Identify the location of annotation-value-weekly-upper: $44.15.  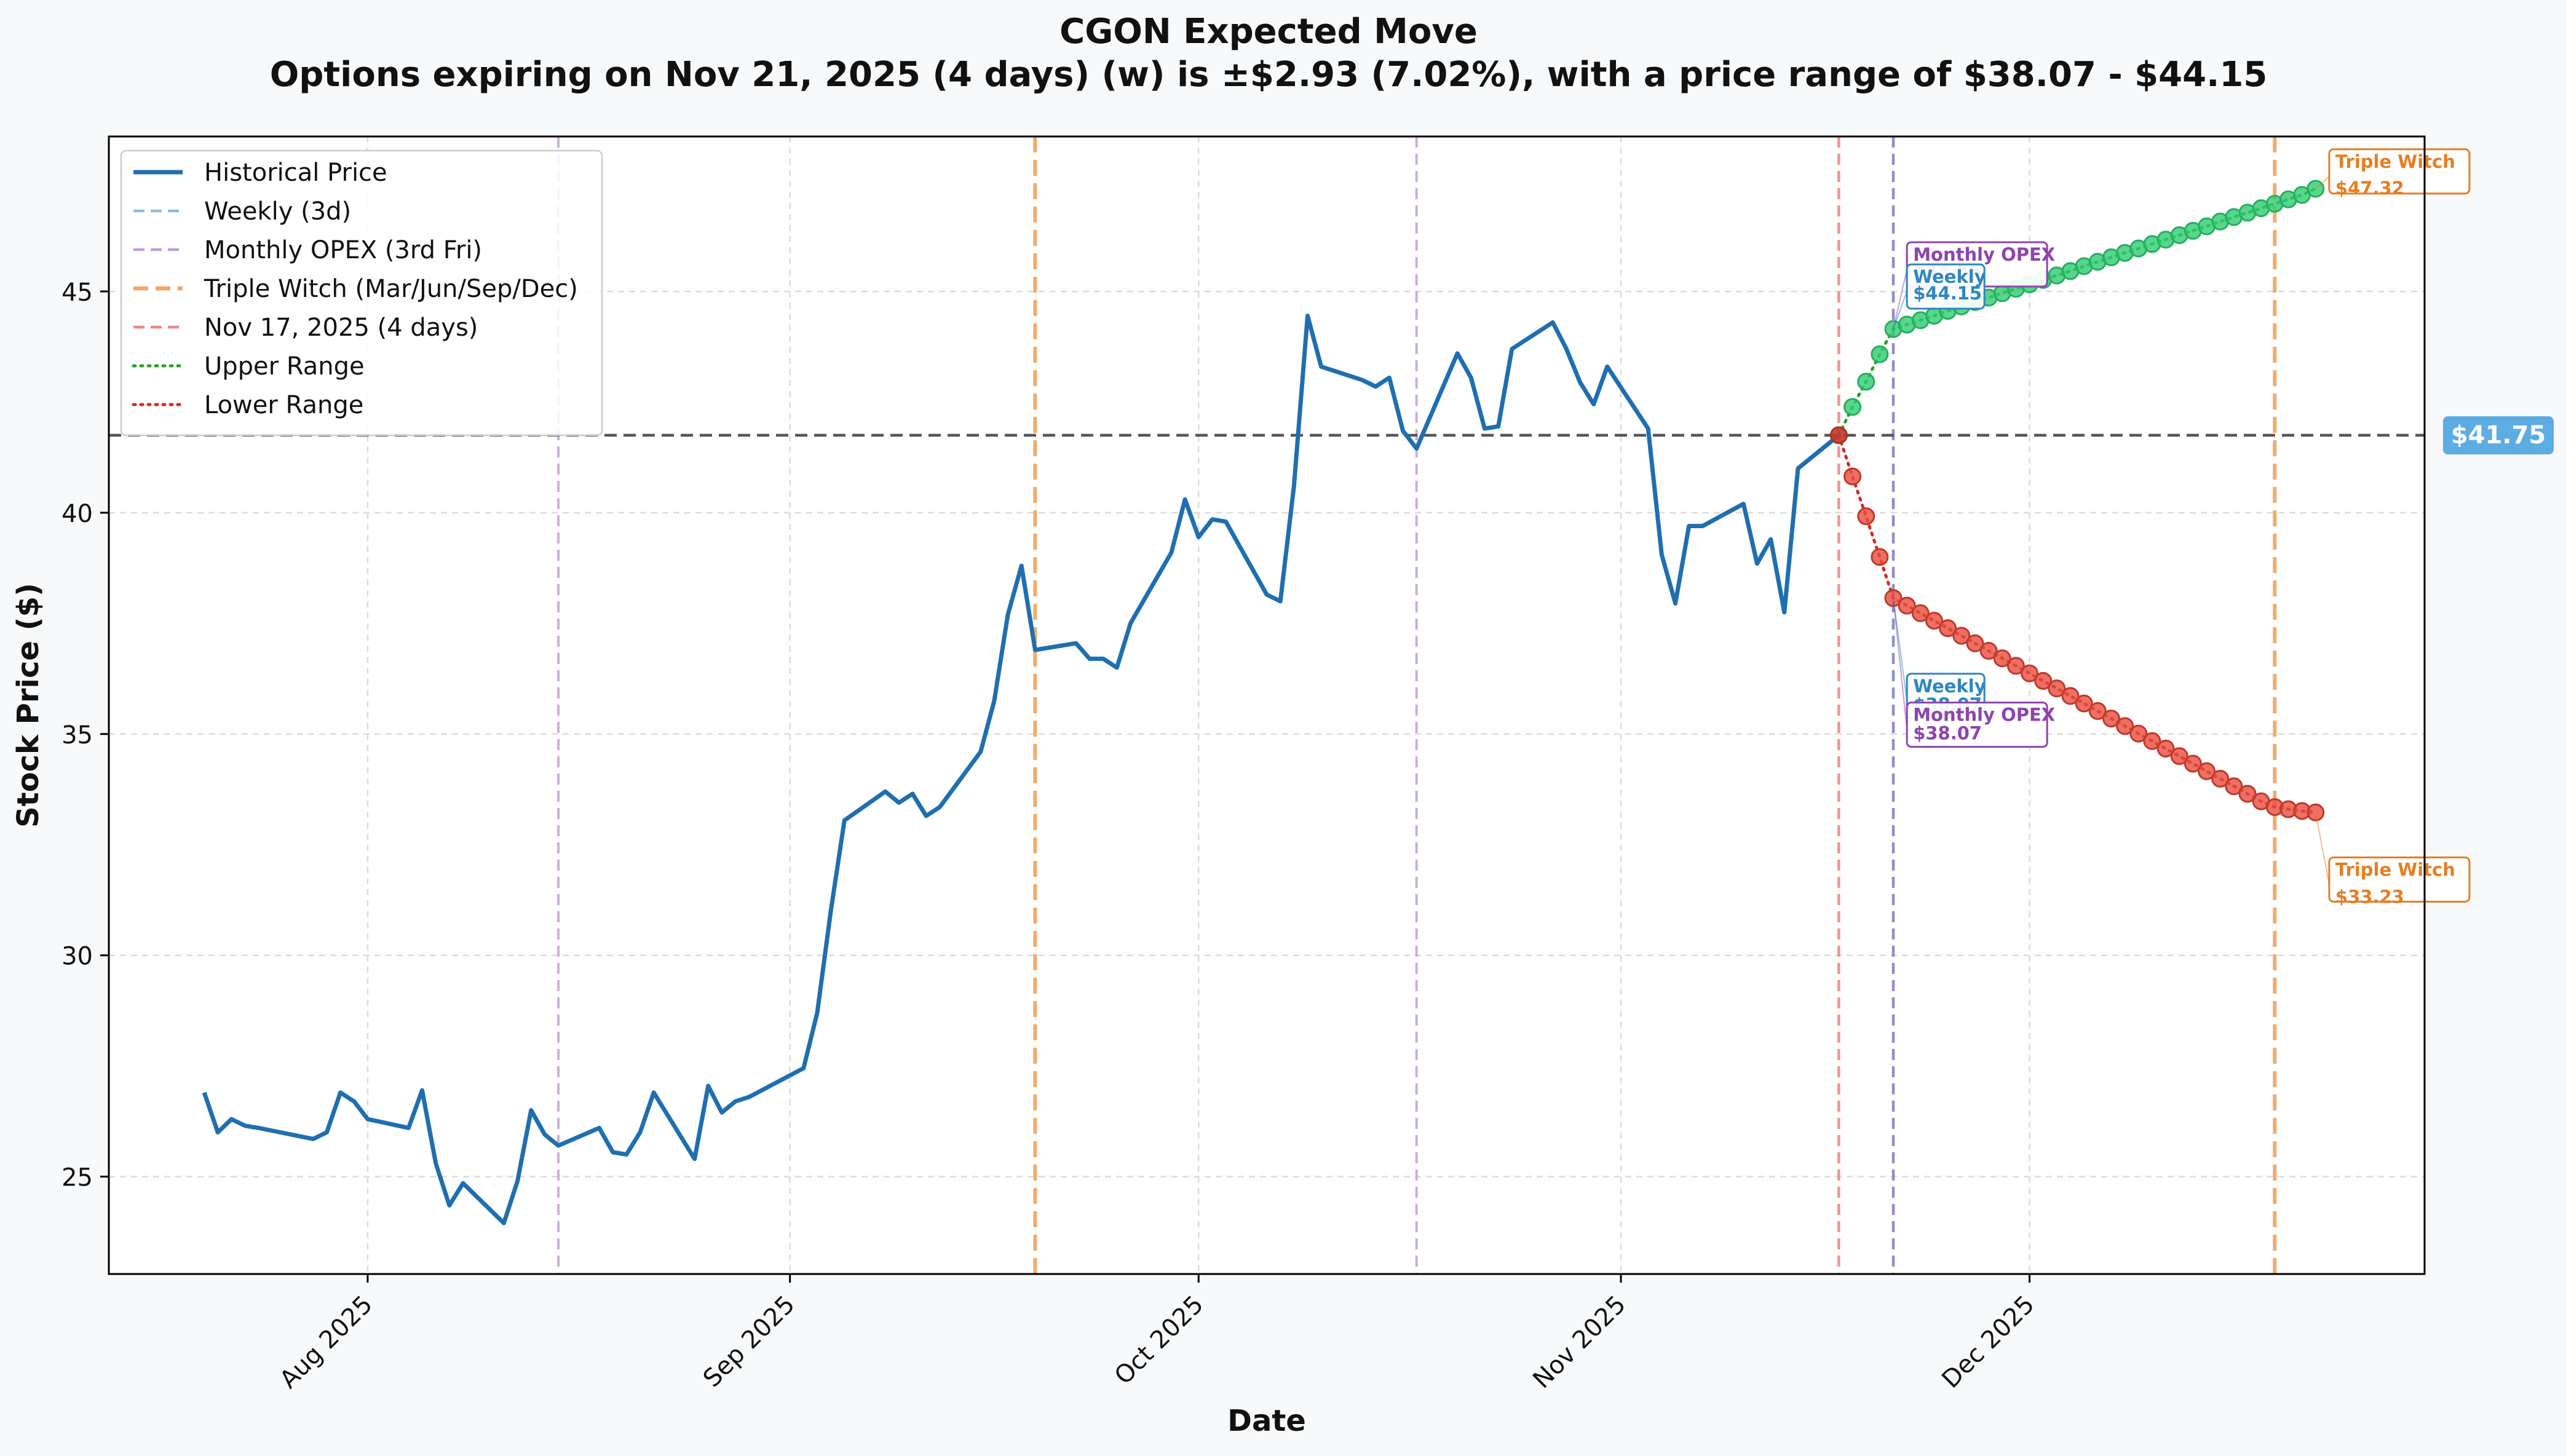
(1947, 293).